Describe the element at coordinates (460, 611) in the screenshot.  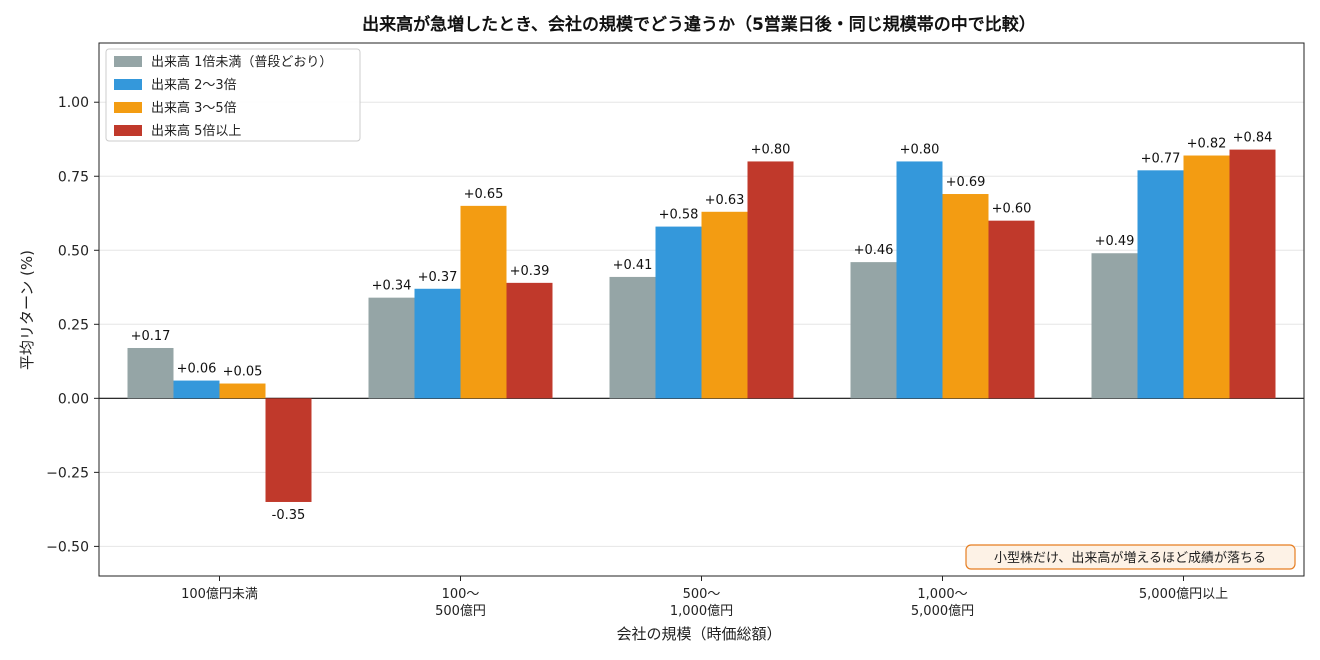
I see `x-tick-label: 500億円` at that location.